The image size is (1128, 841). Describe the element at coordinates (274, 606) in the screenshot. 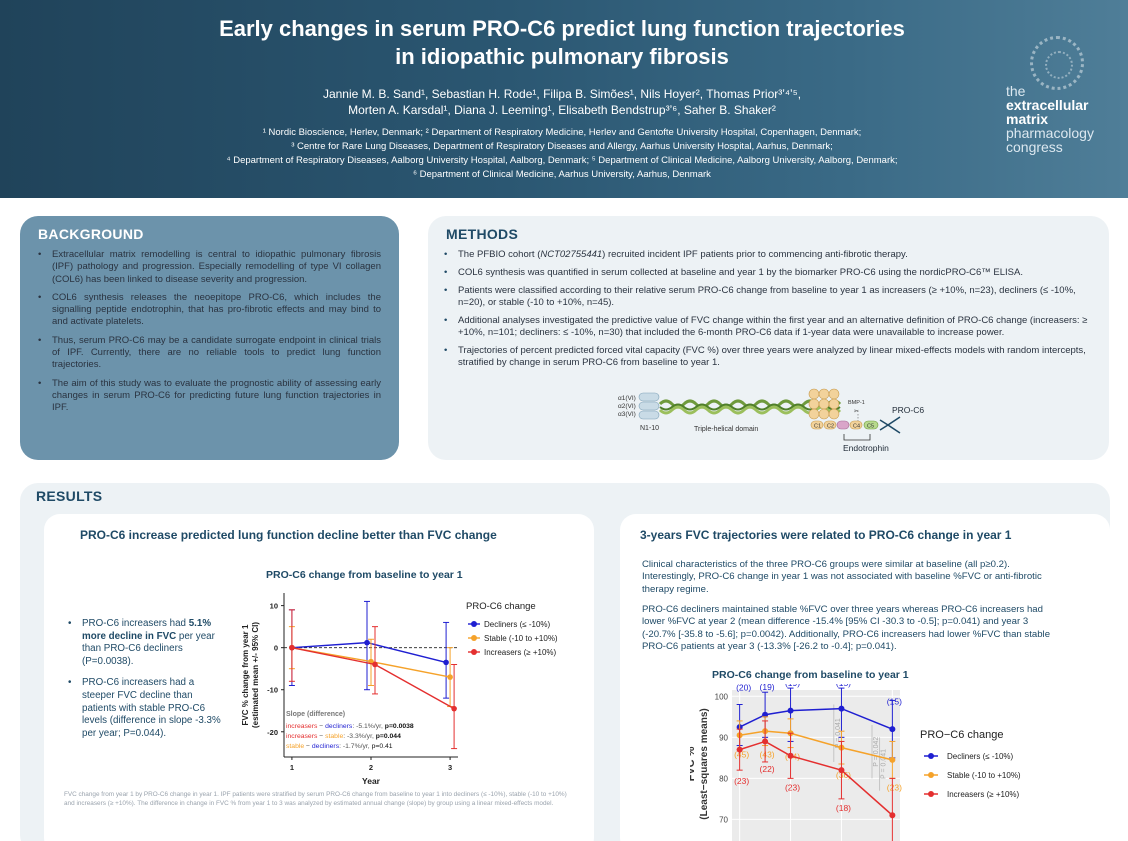

I see `y-tick-label: 10` at that location.